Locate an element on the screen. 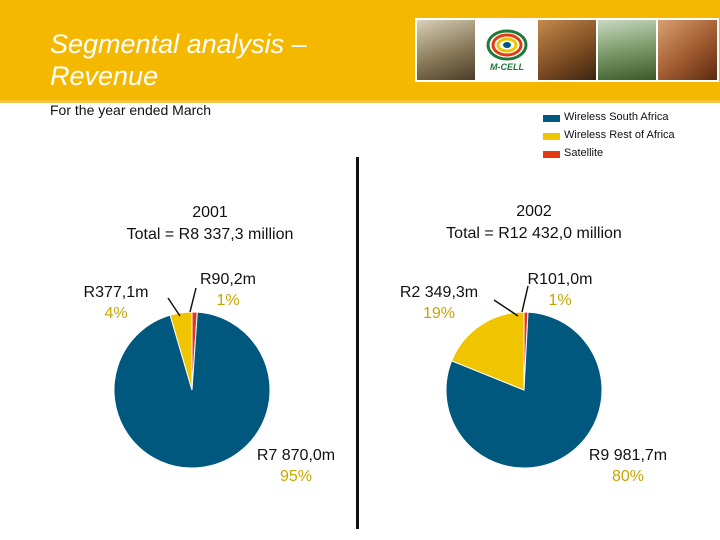  pie-2002-year: 2002 is located at coordinates (534, 211).